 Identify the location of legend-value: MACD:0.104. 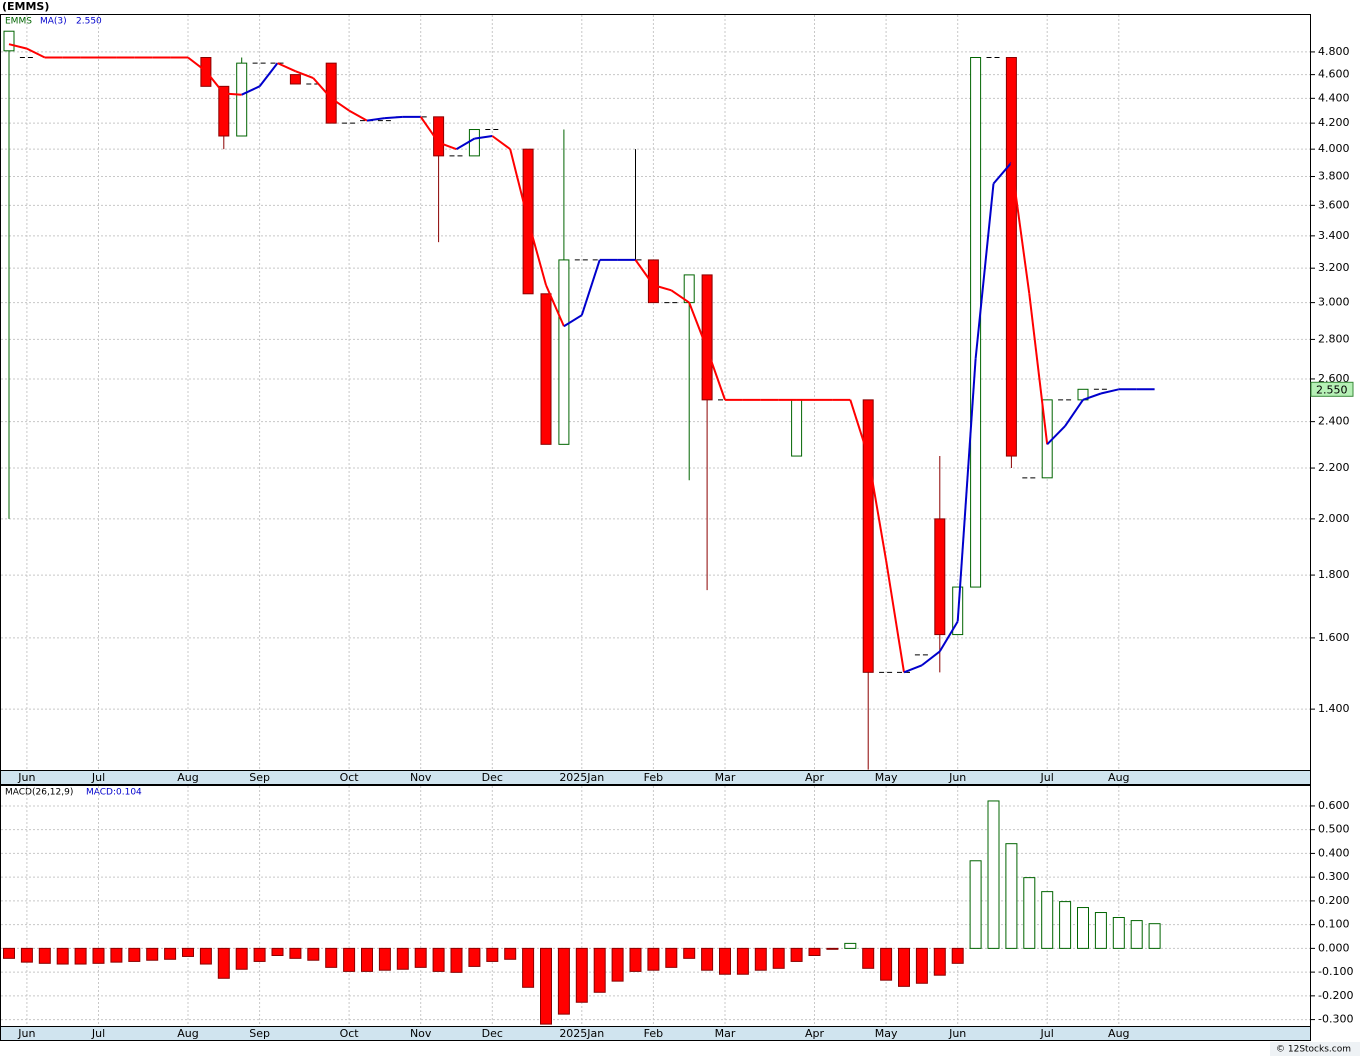
(114, 793).